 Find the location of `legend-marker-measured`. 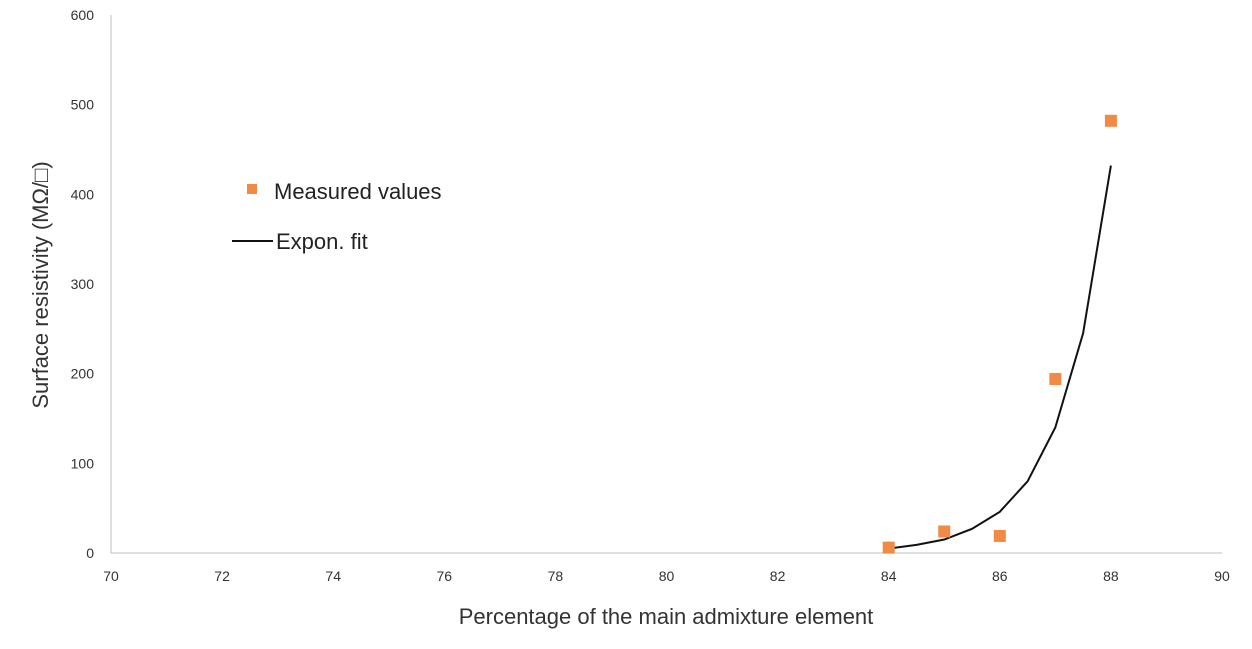

legend-marker-measured is located at coordinates (252, 189).